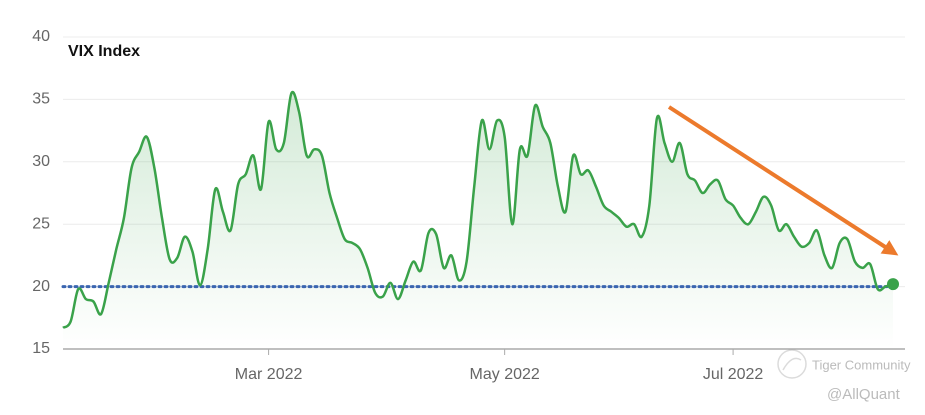  Describe the element at coordinates (41, 348) in the screenshot. I see `y-tick-label: 15` at that location.